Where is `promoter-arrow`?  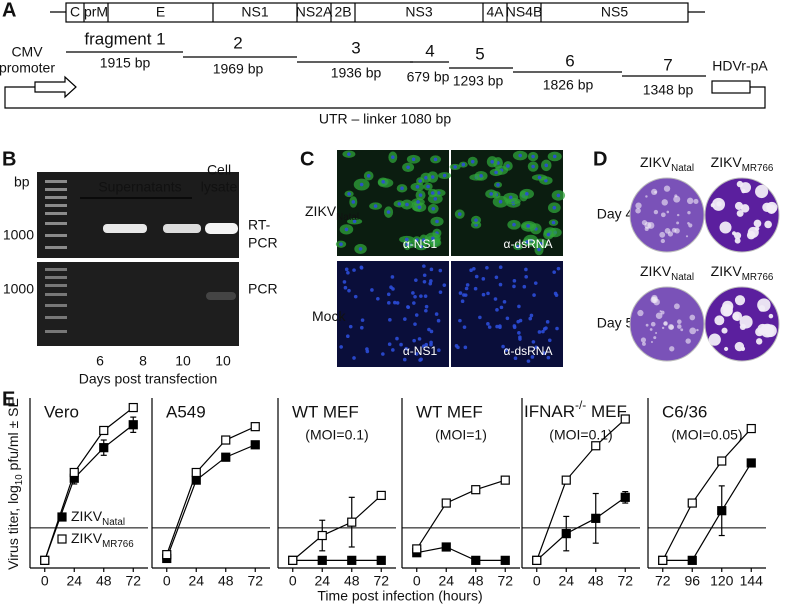
promoter-arrow is located at coordinates (55, 87).